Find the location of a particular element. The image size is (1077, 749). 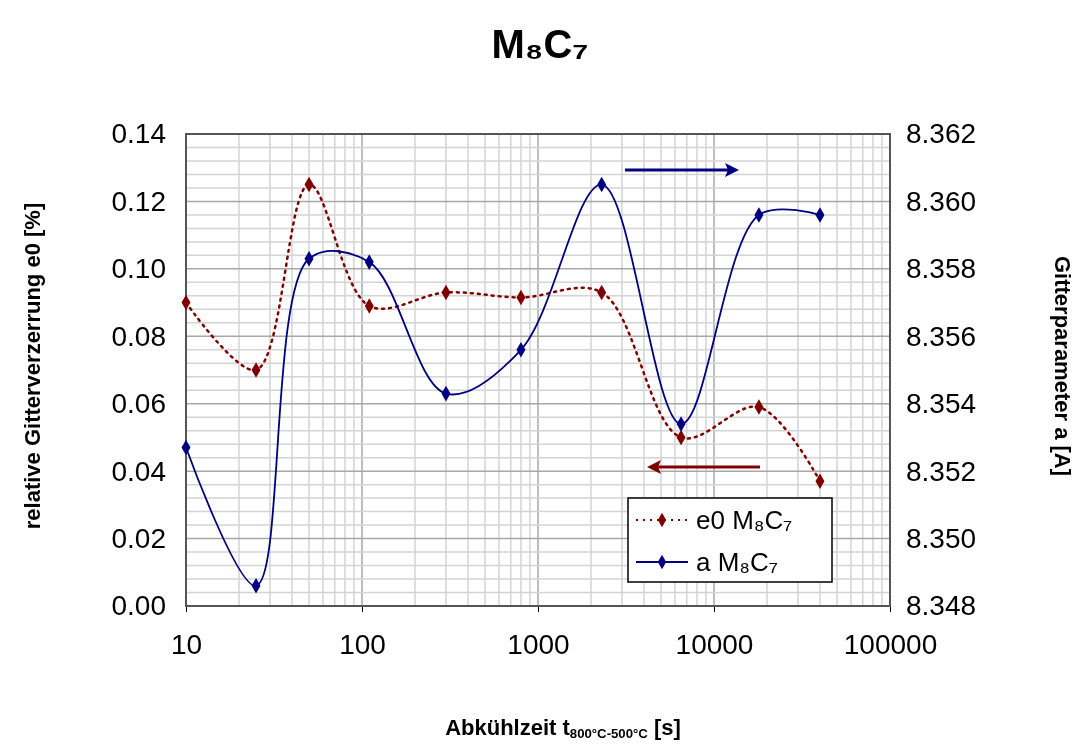

y-tick-label: 0.12 is located at coordinates (138, 201).